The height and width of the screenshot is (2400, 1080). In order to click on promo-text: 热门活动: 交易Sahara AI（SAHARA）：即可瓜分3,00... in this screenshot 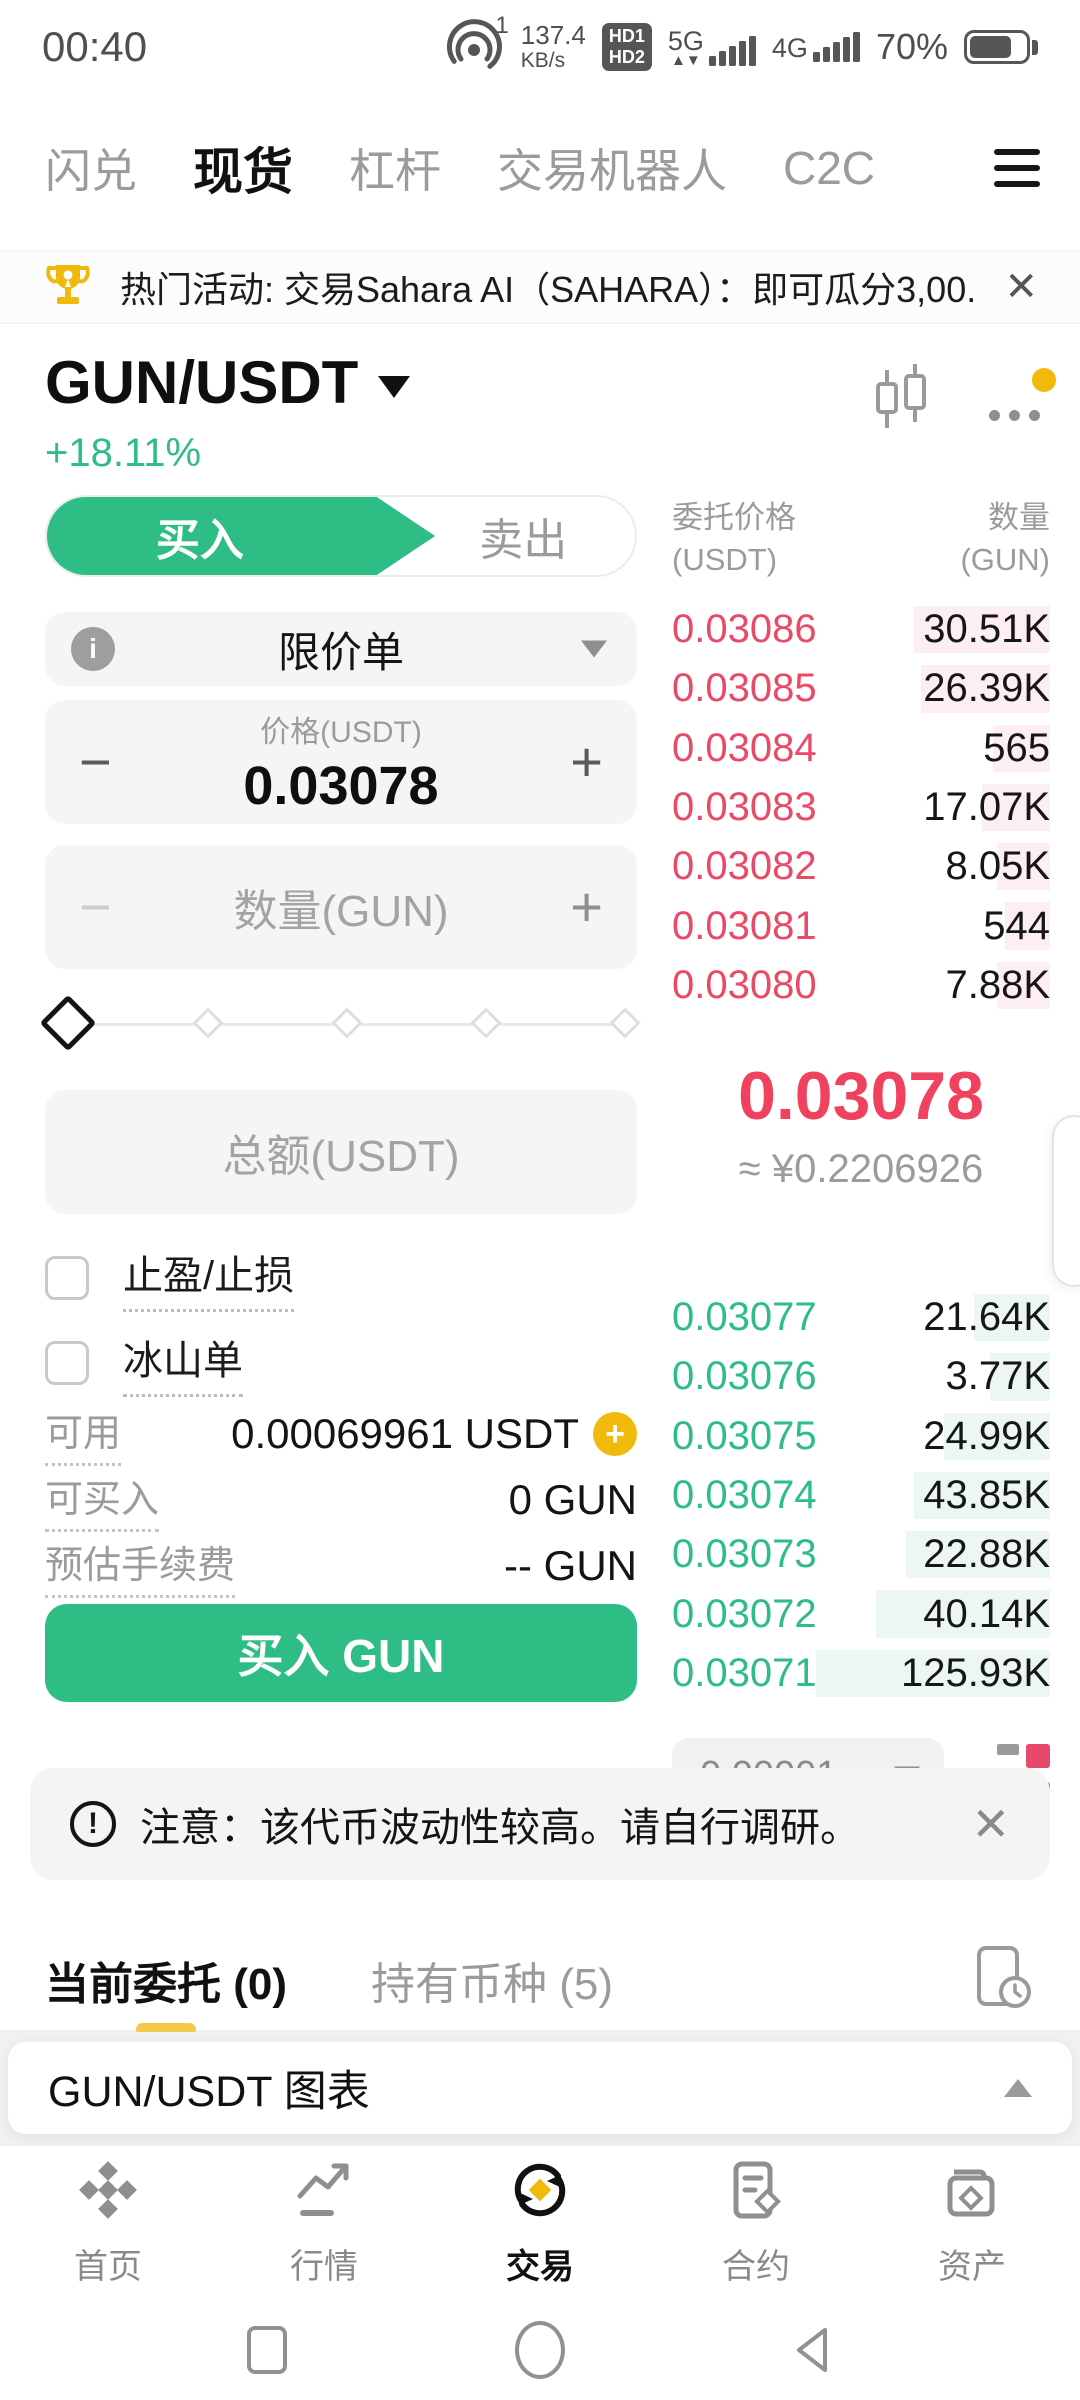, I will do `click(549, 289)`.